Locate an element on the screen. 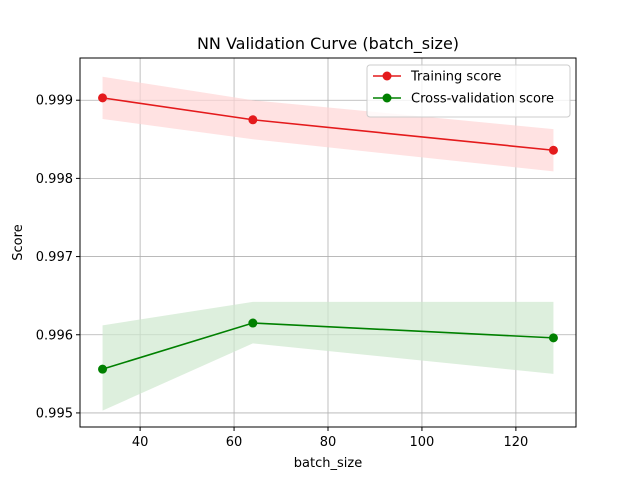  y-tick-label: 0.999 is located at coordinates (54, 101).